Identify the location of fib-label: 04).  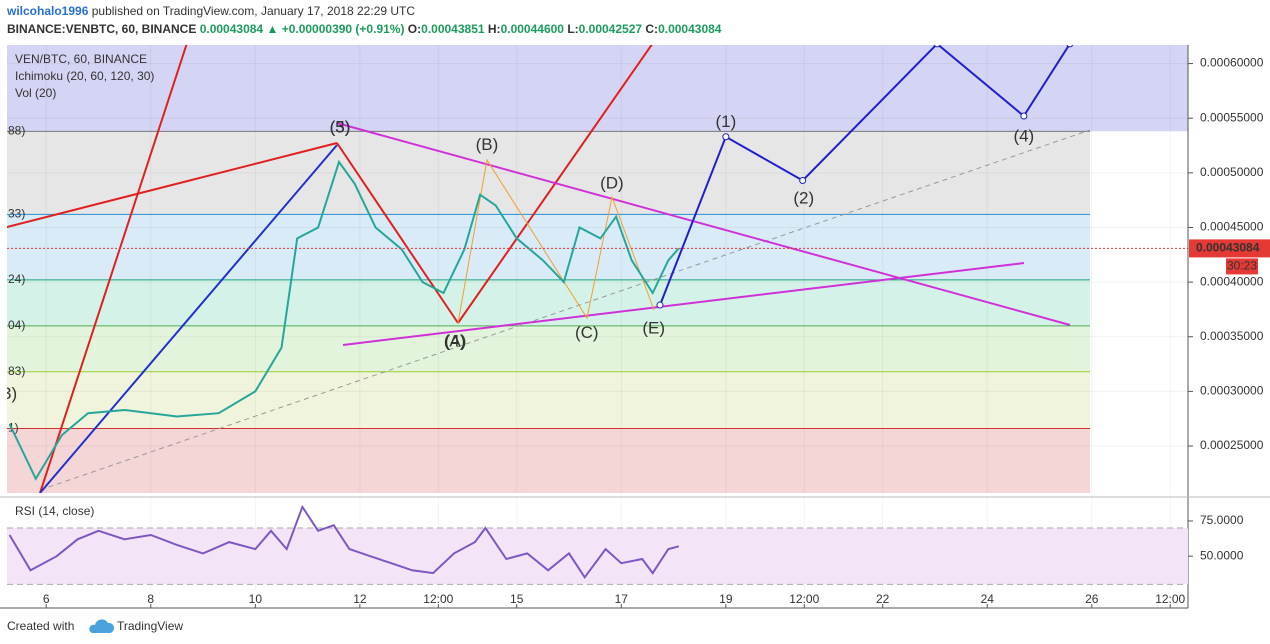
(16, 325).